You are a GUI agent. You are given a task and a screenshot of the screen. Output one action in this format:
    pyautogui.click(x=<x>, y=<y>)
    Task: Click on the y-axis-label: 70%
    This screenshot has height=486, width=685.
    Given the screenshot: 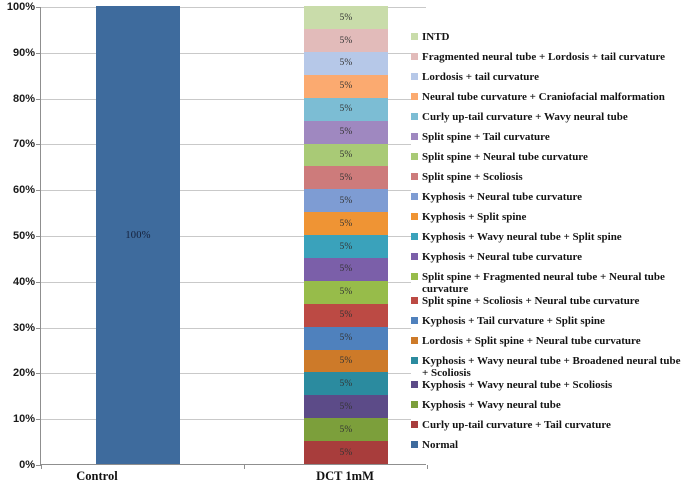 What is the action you would take?
    pyautogui.click(x=23, y=144)
    